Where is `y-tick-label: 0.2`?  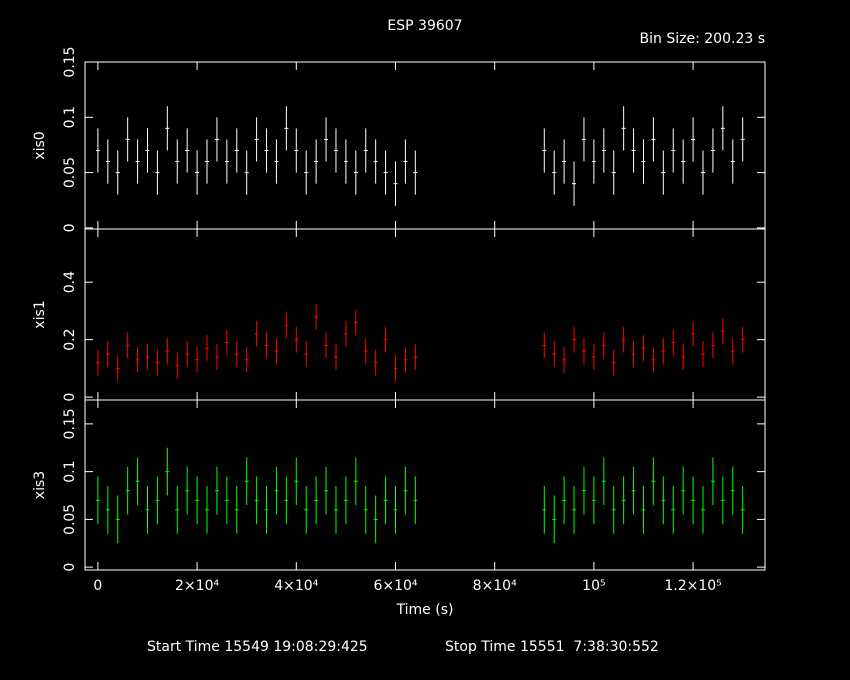 y-tick-label: 0.2 is located at coordinates (70, 340).